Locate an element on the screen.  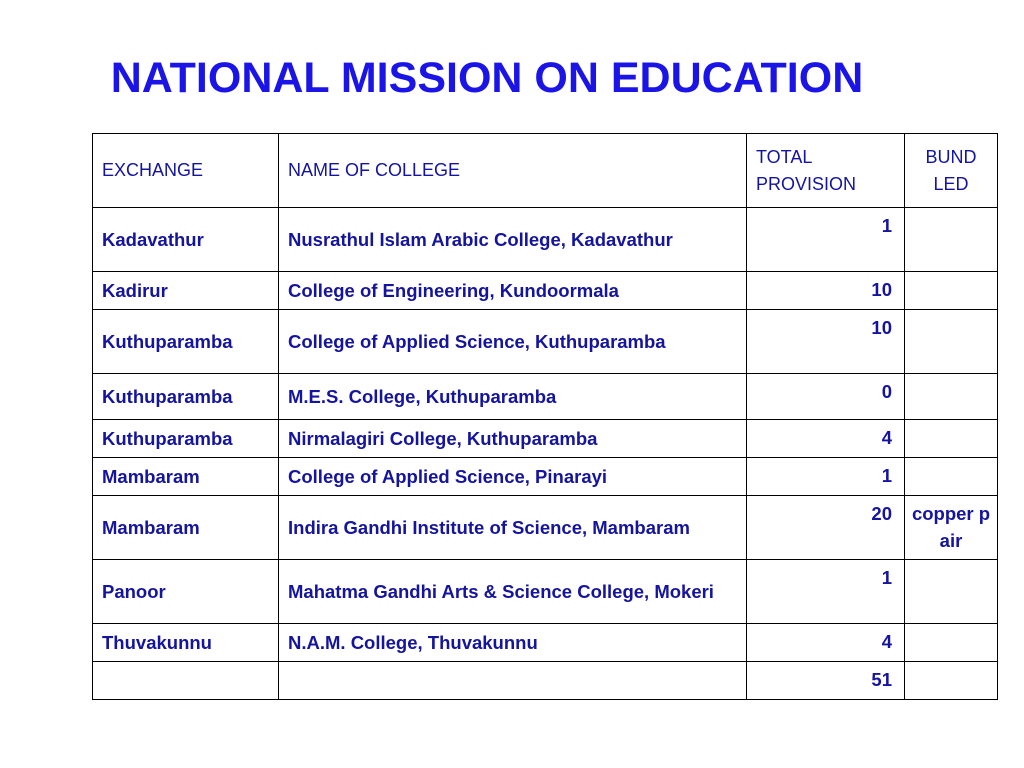
table-row: Thuvakunnu N.A.M. College, Thuvakunnu 4 is located at coordinates (545, 642).